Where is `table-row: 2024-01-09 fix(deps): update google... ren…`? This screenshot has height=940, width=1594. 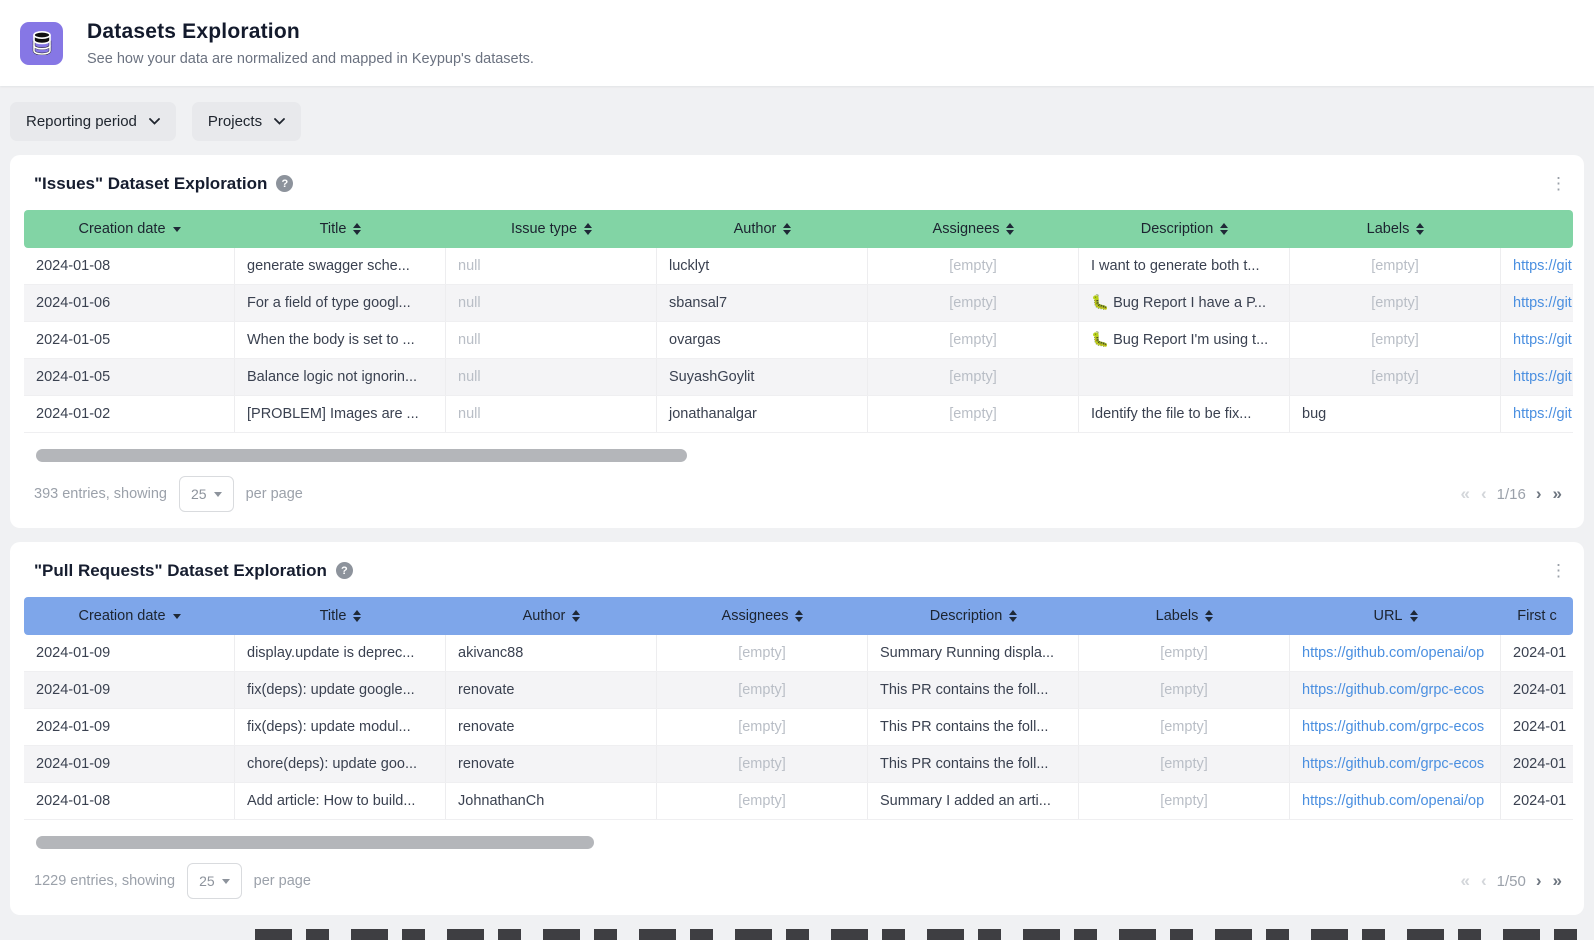
table-row: 2024-01-09 fix(deps): update google... ren… is located at coordinates (798, 690).